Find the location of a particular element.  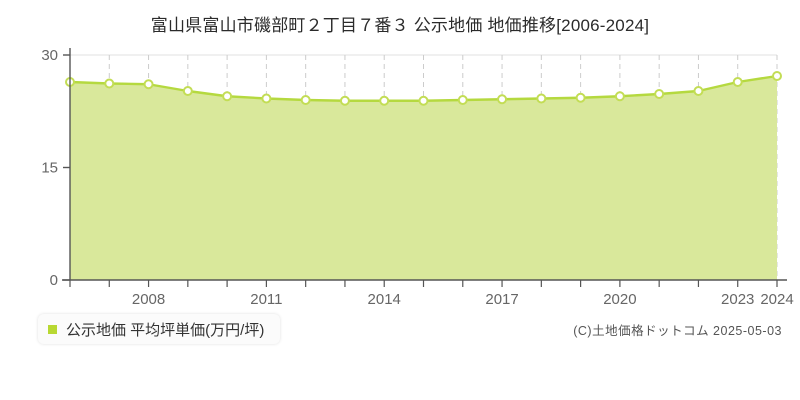

x-axis-tick-label: 2011 is located at coordinates (266, 299).